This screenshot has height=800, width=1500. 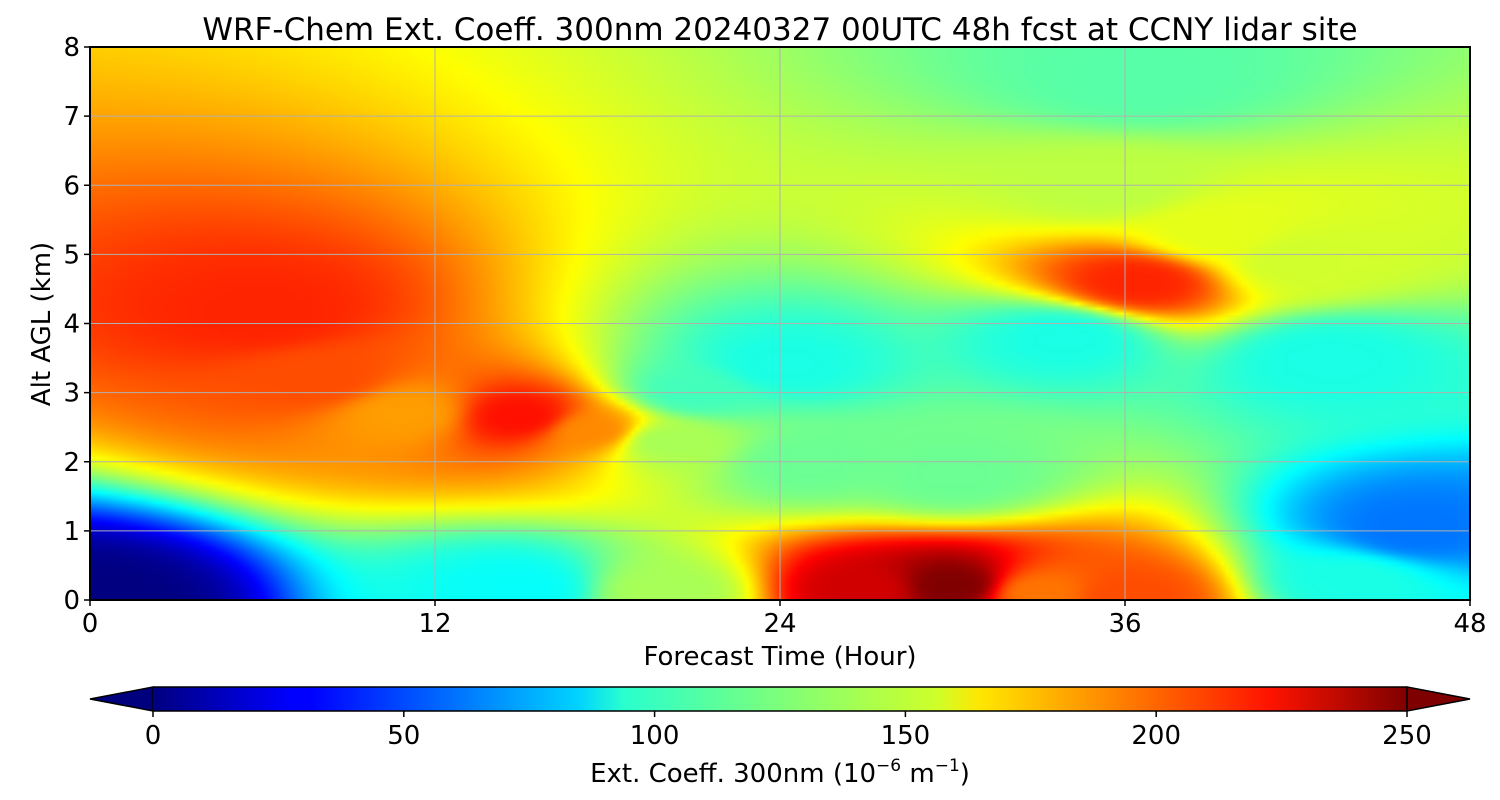 I want to click on y-tick-label: 5, so click(x=71, y=255).